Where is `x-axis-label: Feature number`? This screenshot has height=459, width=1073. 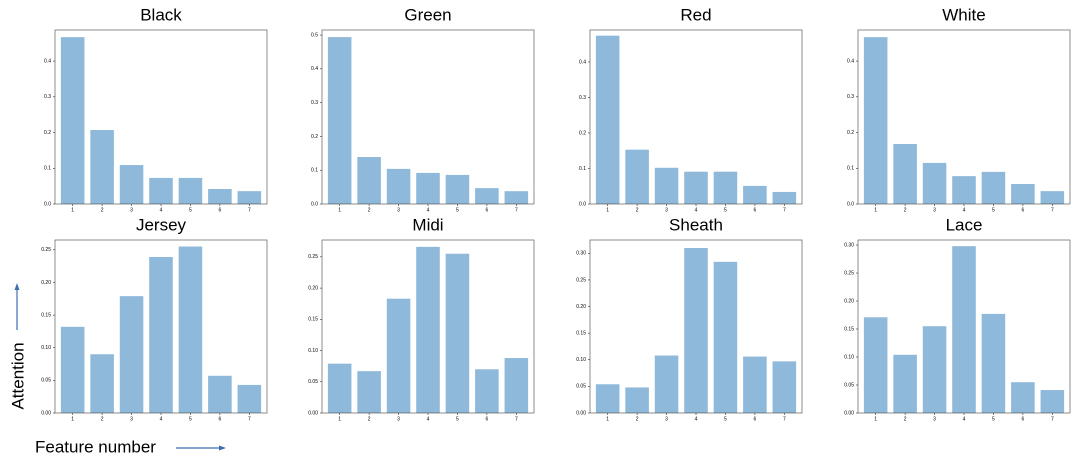
x-axis-label: Feature number is located at coordinates (95, 446).